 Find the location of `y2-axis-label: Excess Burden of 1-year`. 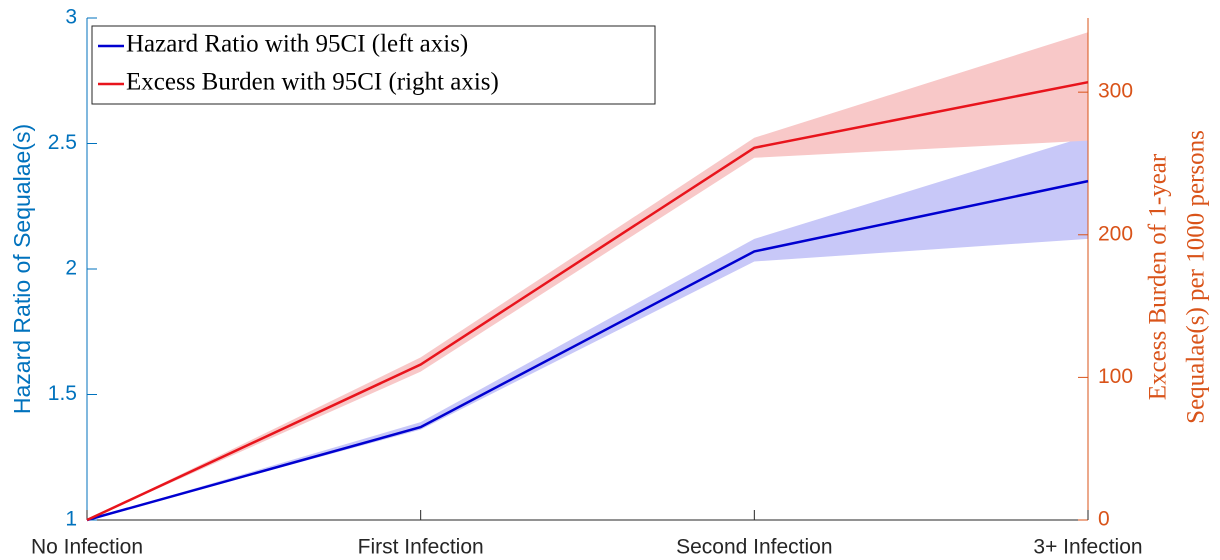

y2-axis-label: Excess Burden of 1-year is located at coordinates (1158, 276).